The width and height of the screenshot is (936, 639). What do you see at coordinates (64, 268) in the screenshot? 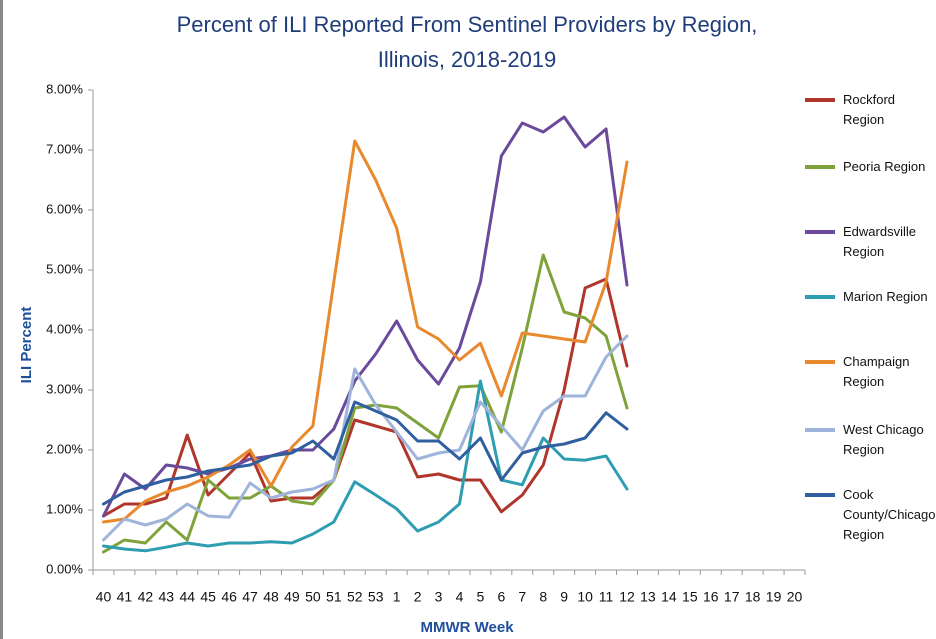
I see `y-tick-label: 5.00%` at bounding box center [64, 268].